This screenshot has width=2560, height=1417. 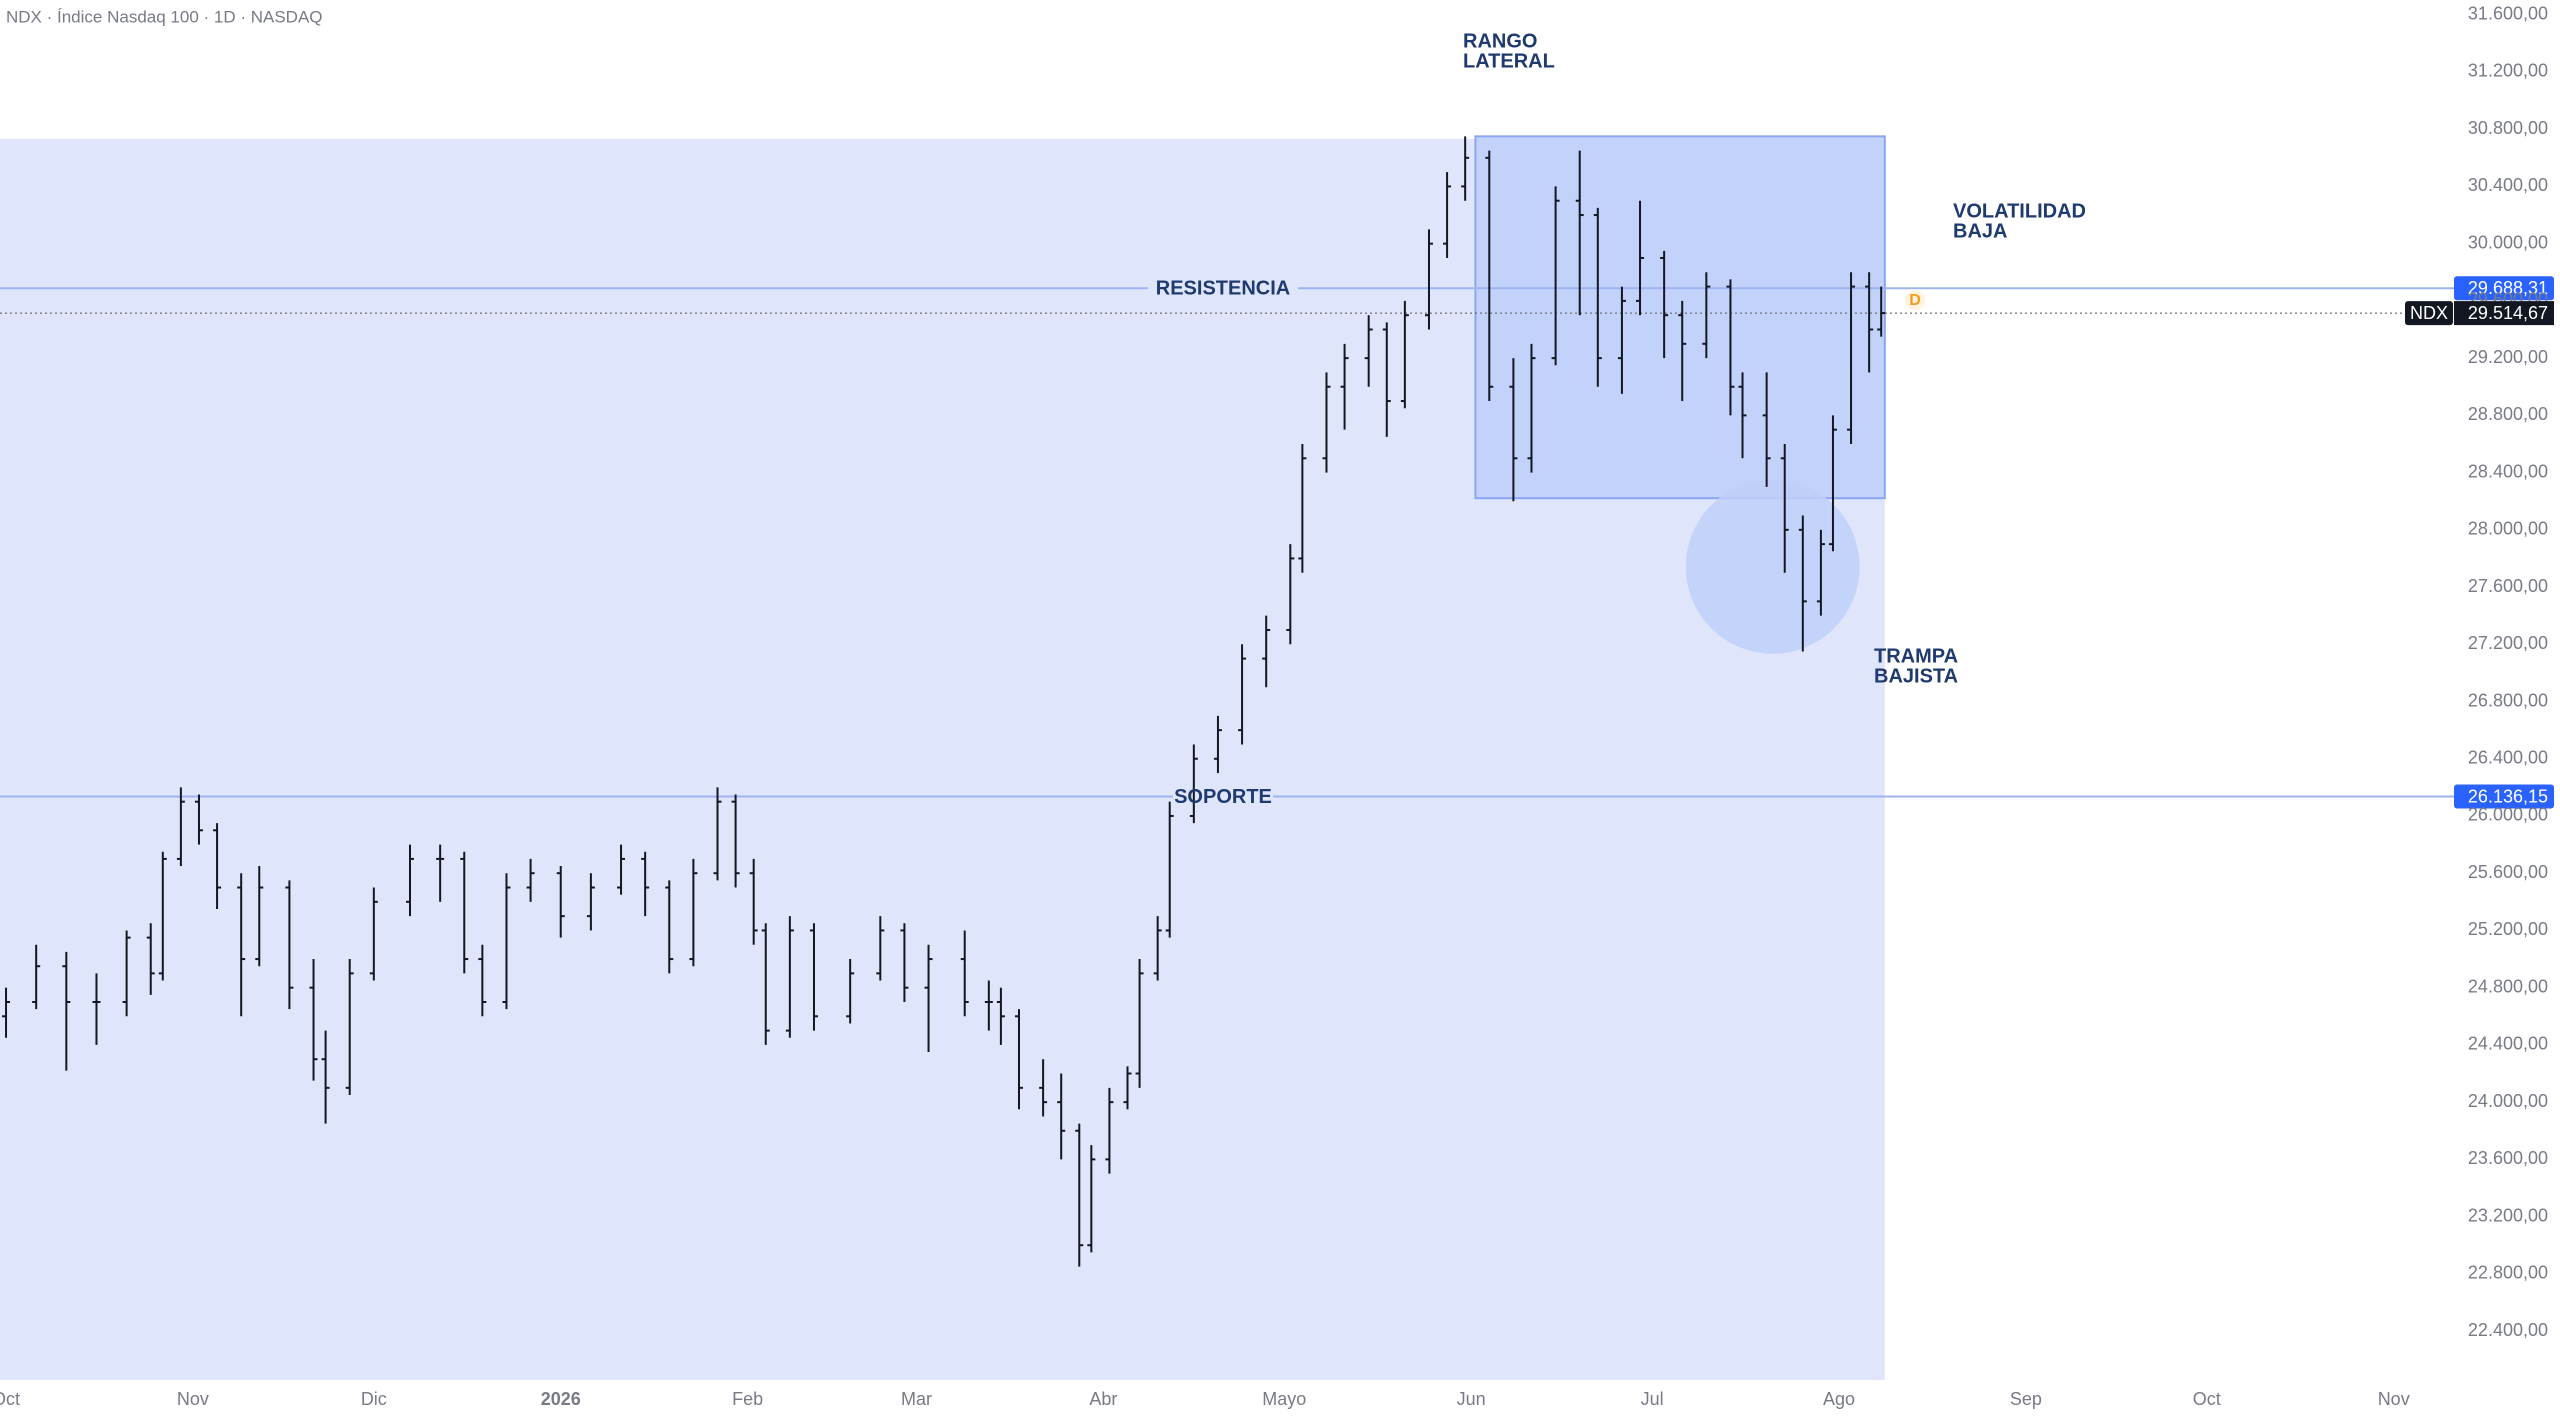 What do you see at coordinates (2508, 313) in the screenshot?
I see `last-price-label: 29.514,67` at bounding box center [2508, 313].